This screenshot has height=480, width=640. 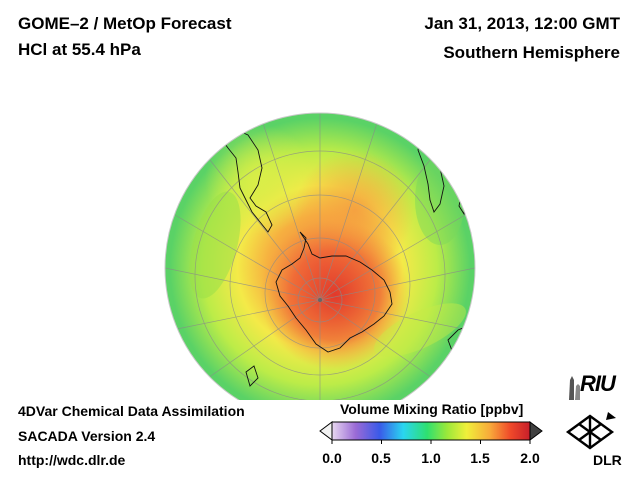 I want to click on pole-marker, so click(x=320, y=300).